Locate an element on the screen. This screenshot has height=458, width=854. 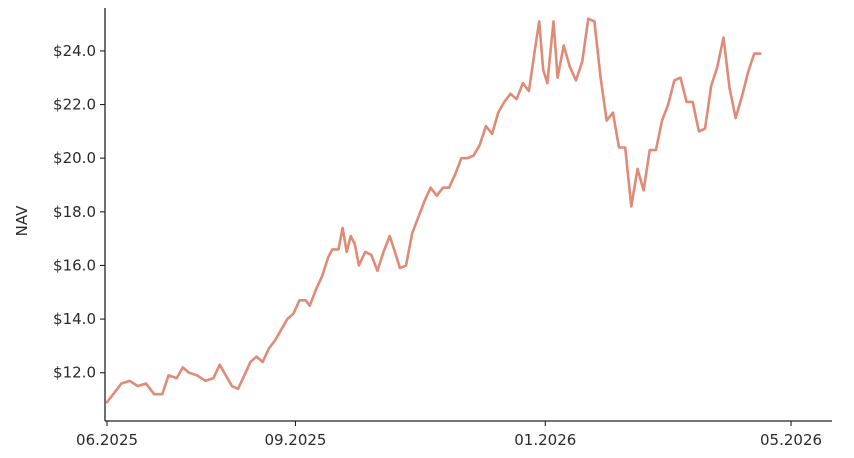
x-tick-label: 06.2025 is located at coordinates (107, 440).